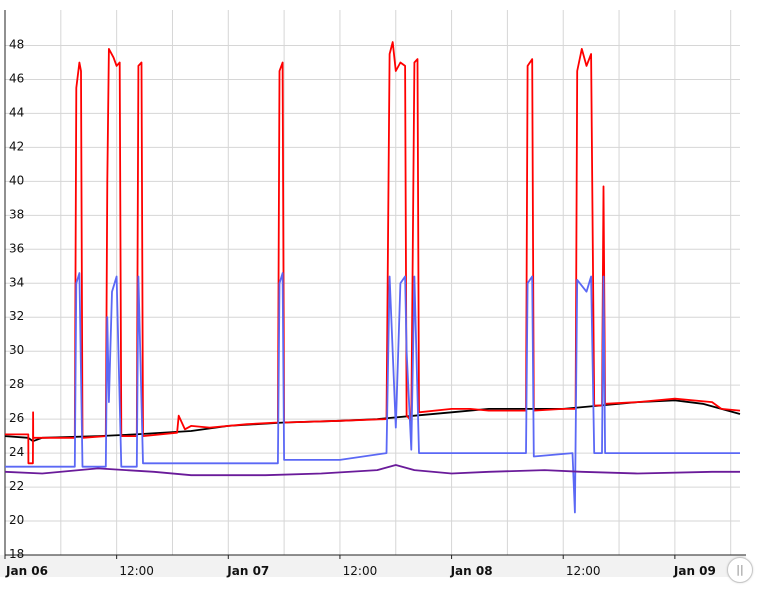  I want to click on x-axis-band, so click(373, 566).